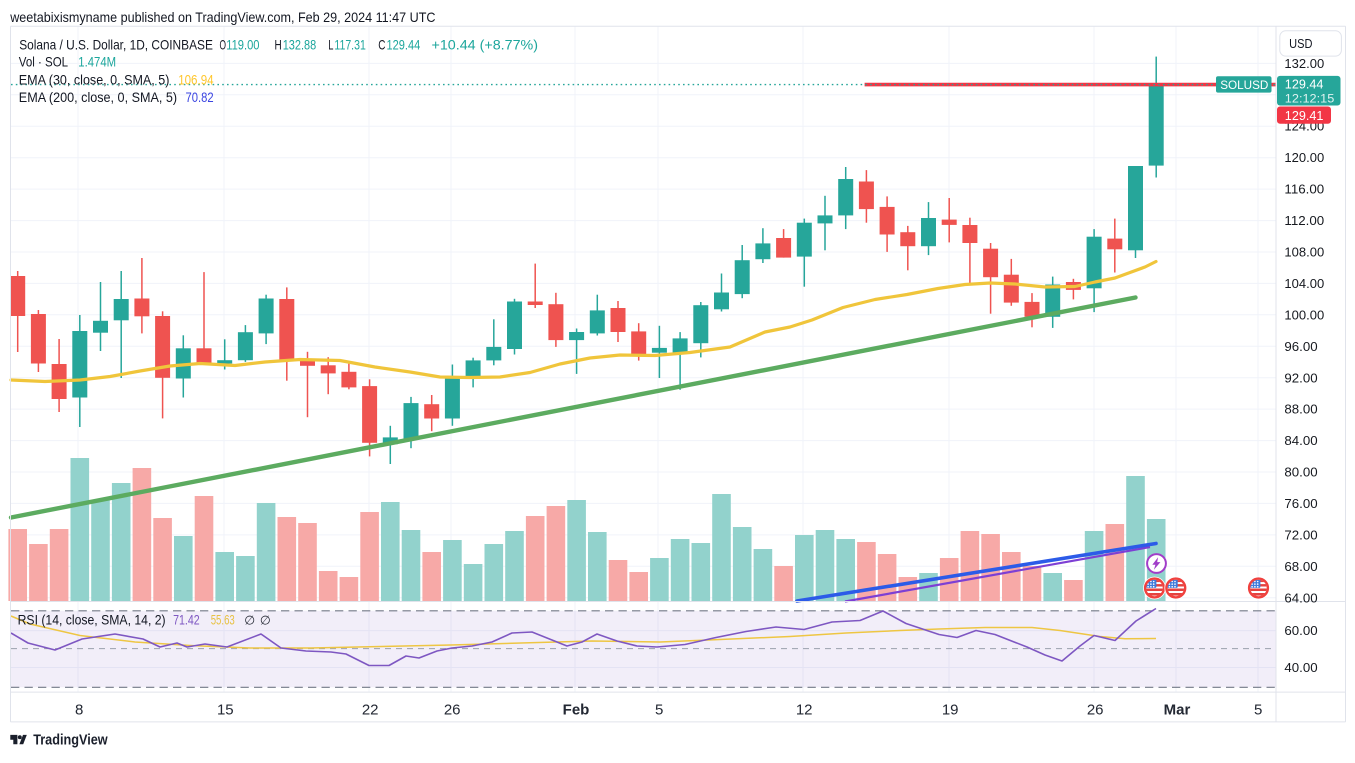 The height and width of the screenshot is (763, 1355). I want to click on svg-text: 72.00, so click(1300, 536).